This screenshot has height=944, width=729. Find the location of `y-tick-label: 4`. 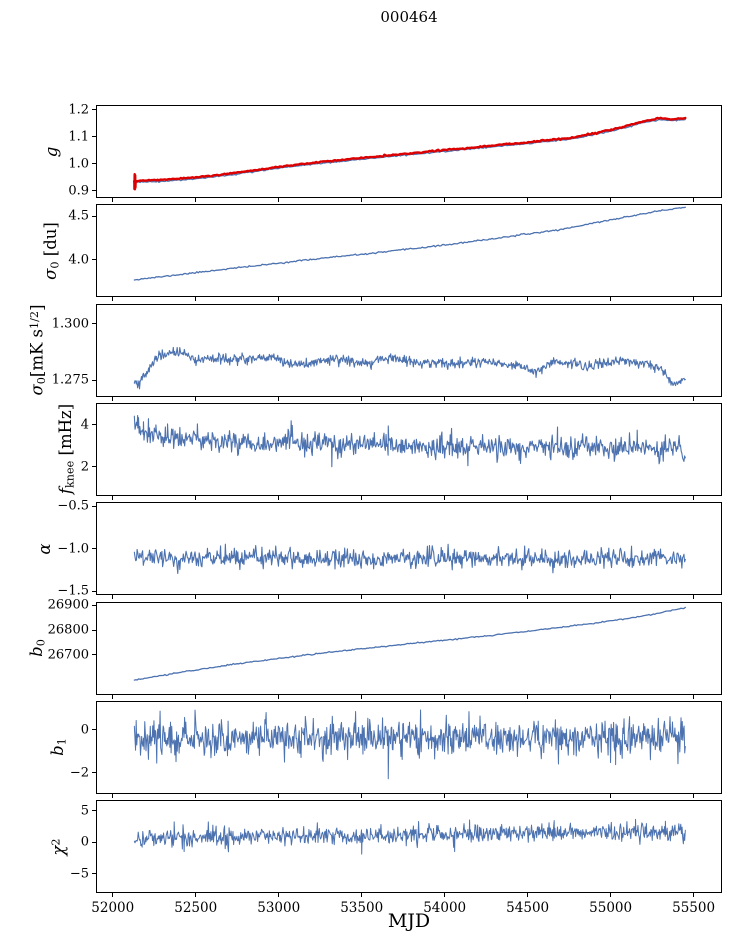

y-tick-label: 4 is located at coordinates (84, 425).